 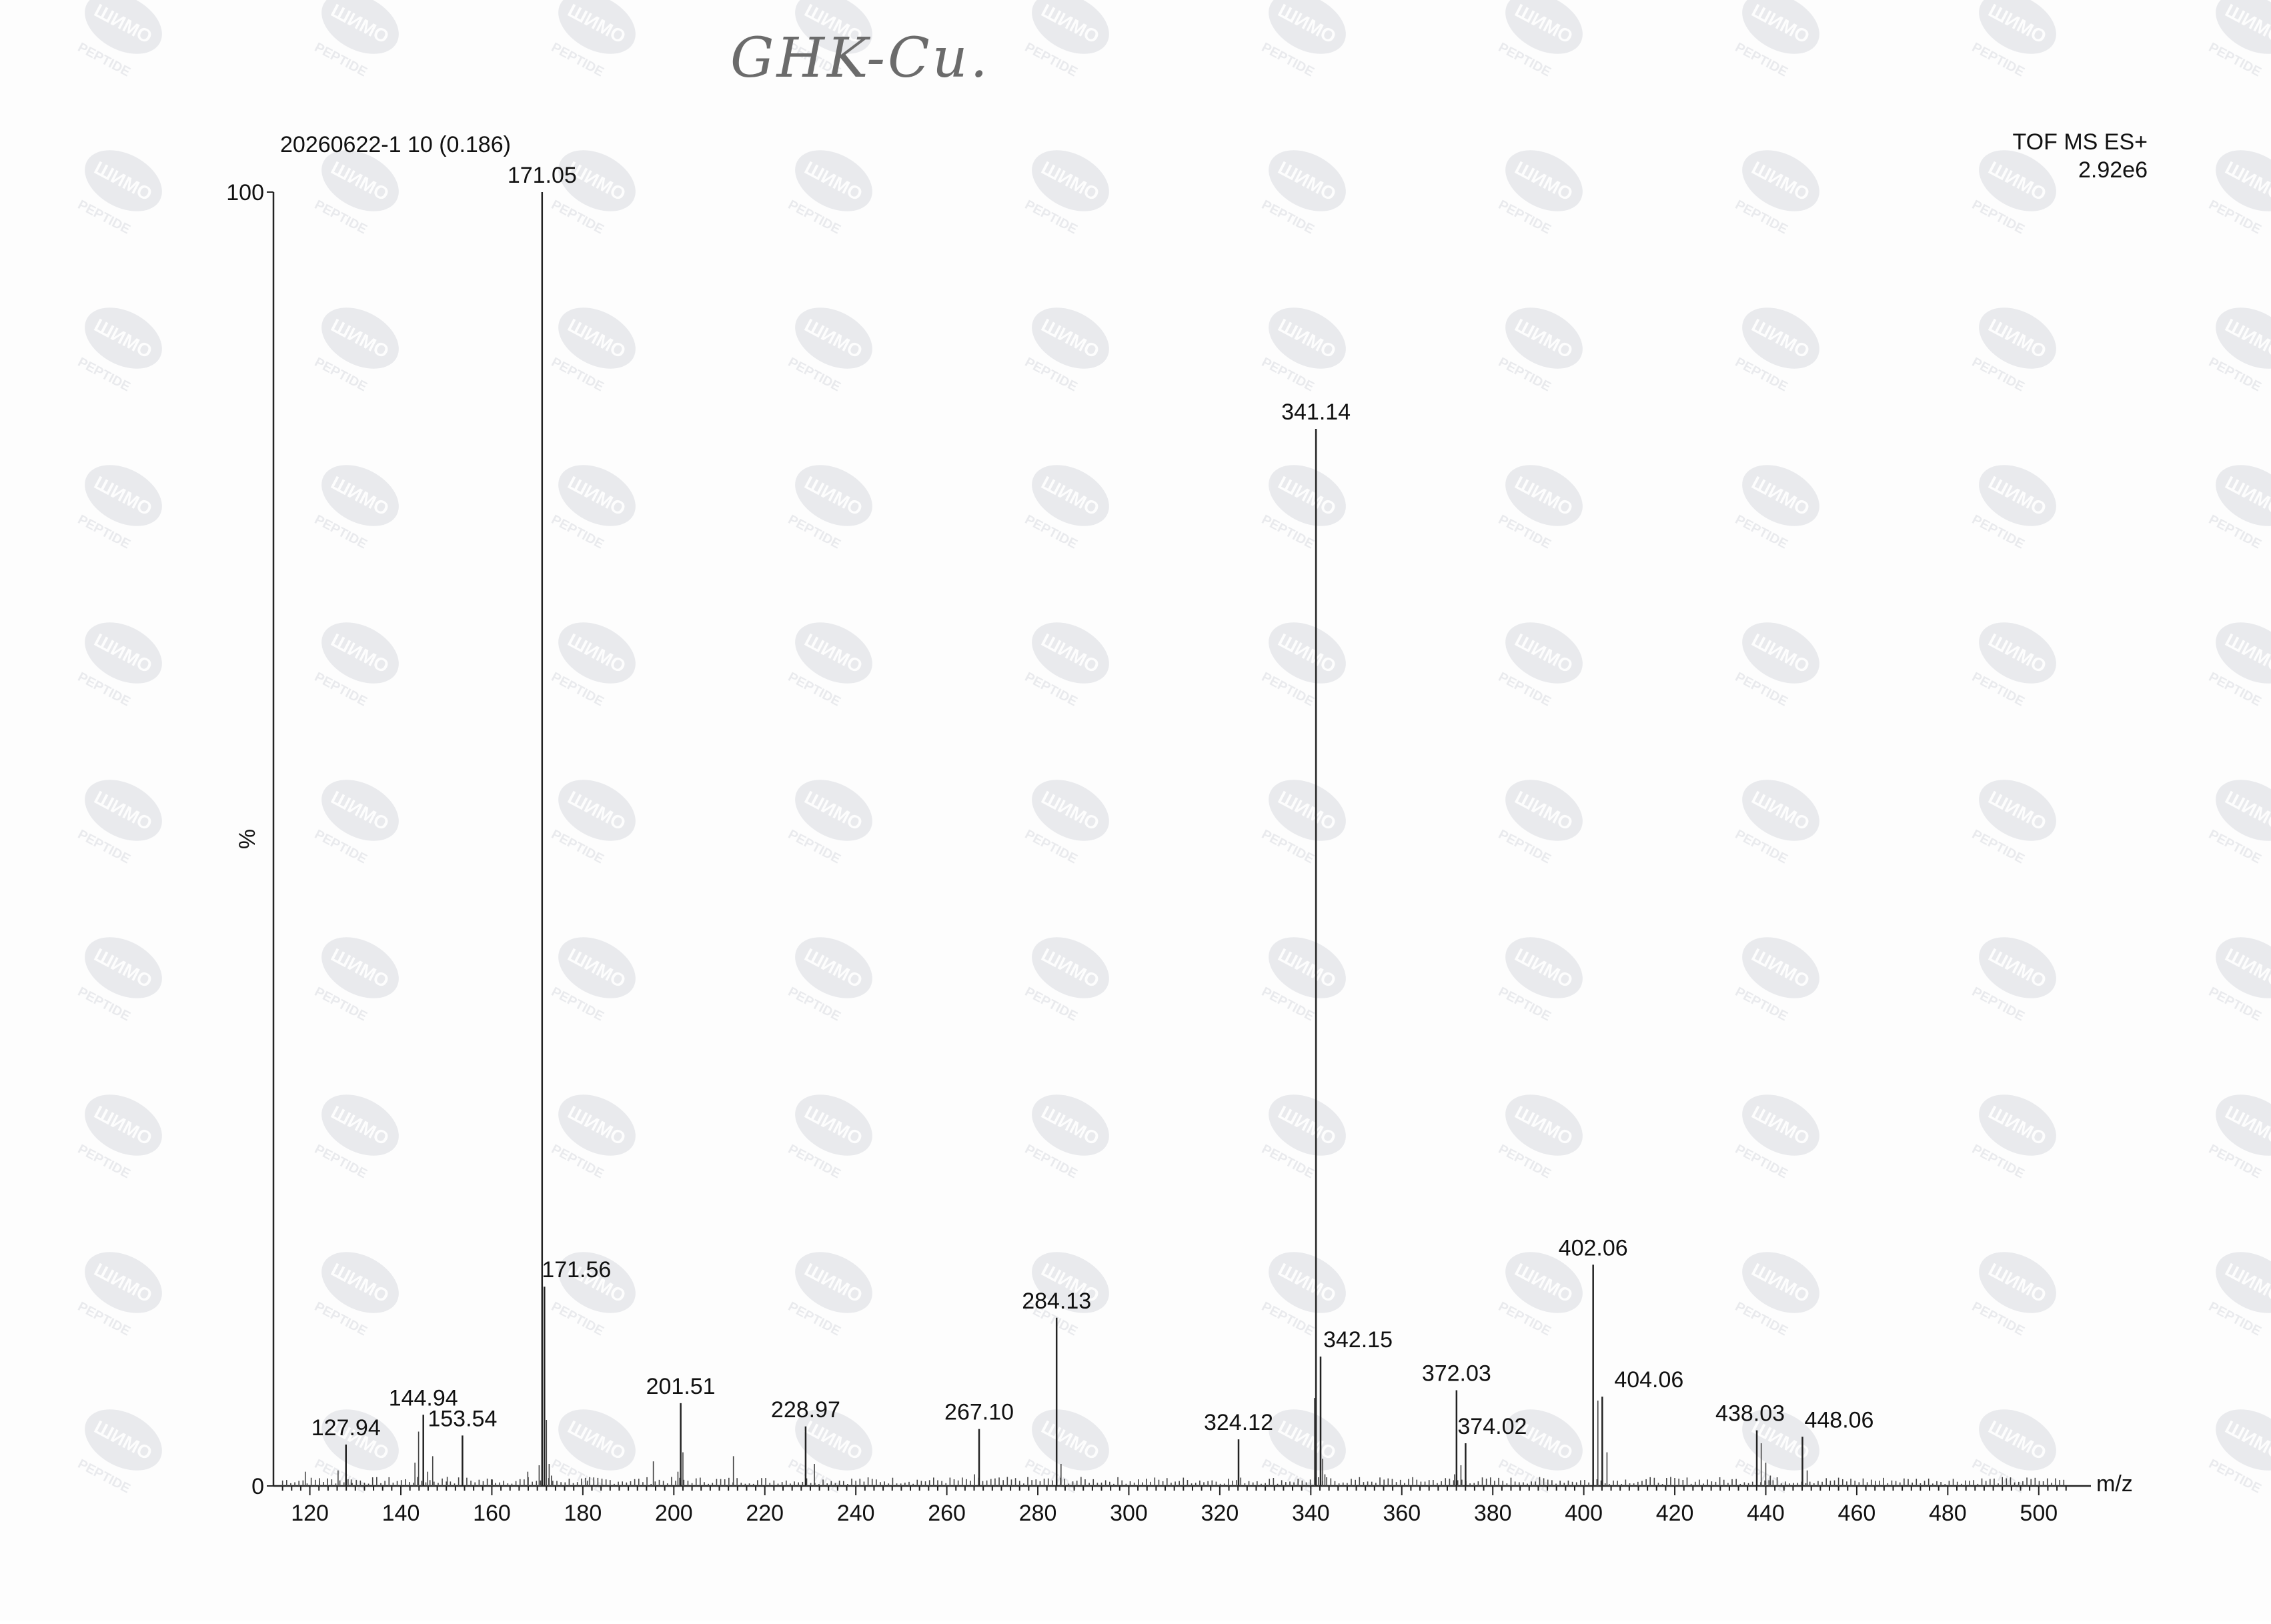 What do you see at coordinates (1648, 1380) in the screenshot?
I see `peak-label: 404.06` at bounding box center [1648, 1380].